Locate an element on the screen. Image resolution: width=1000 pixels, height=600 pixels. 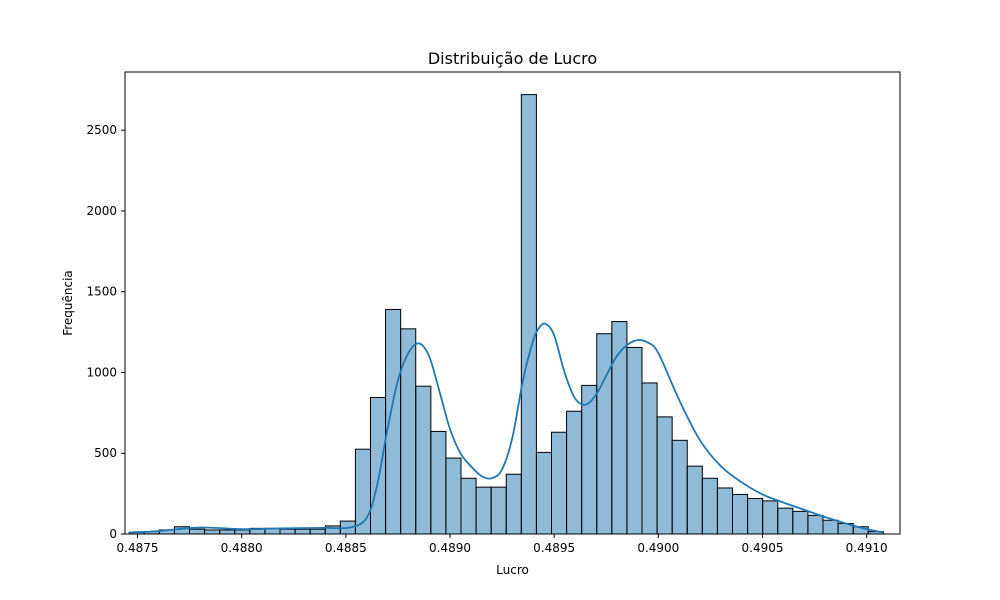
chart-title: Distribuição de Lucro is located at coordinates (512, 58).